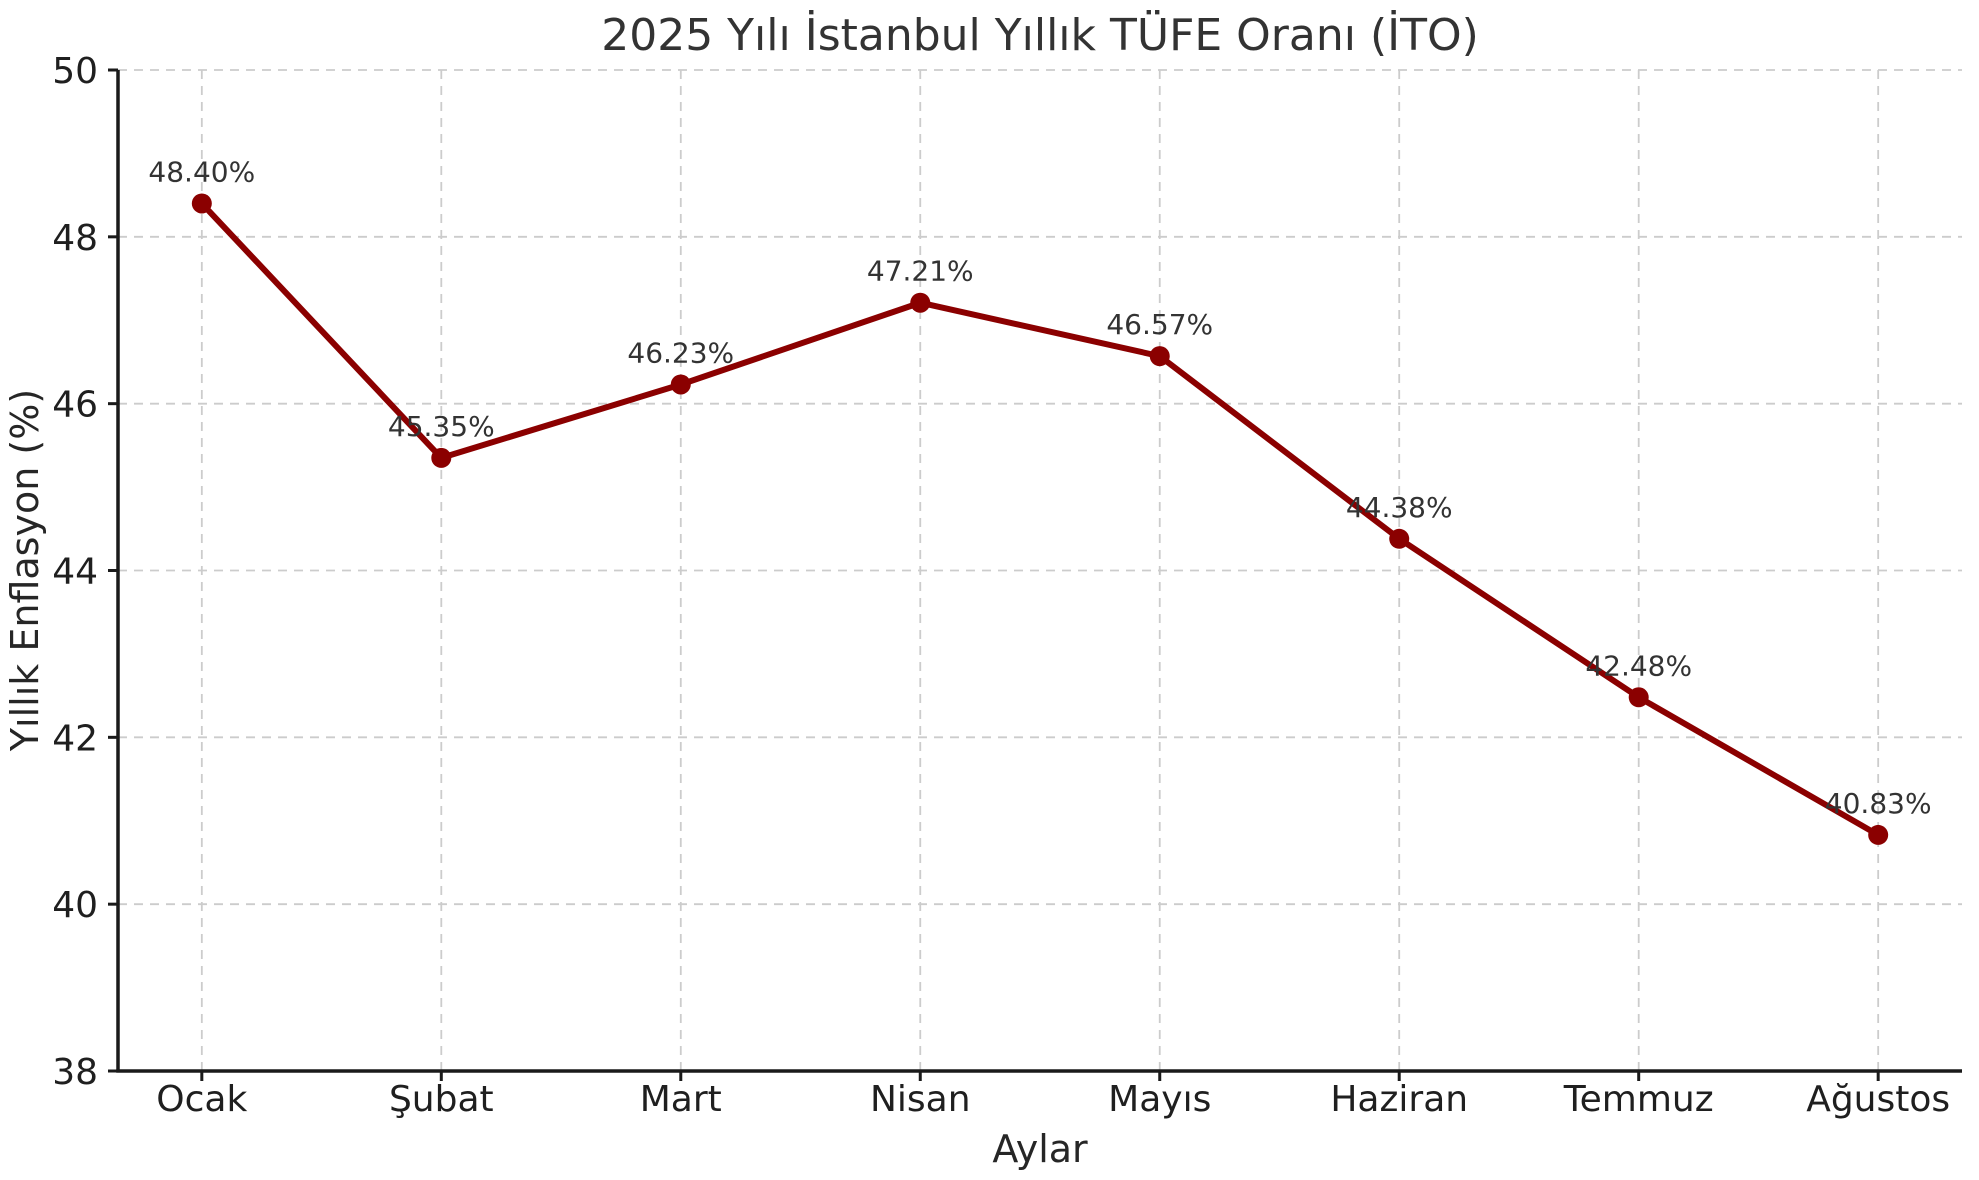  I want to click on y-tick-label-46: 46, so click(75, 405).